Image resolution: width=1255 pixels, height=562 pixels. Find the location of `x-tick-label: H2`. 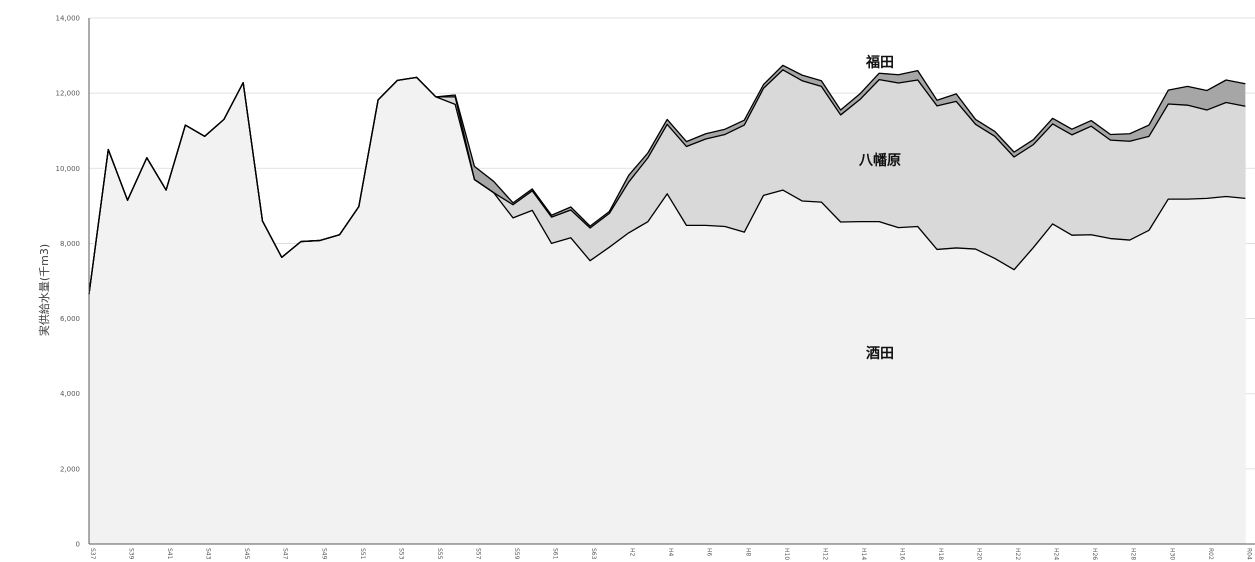

x-tick-label: H2 is located at coordinates (632, 552).